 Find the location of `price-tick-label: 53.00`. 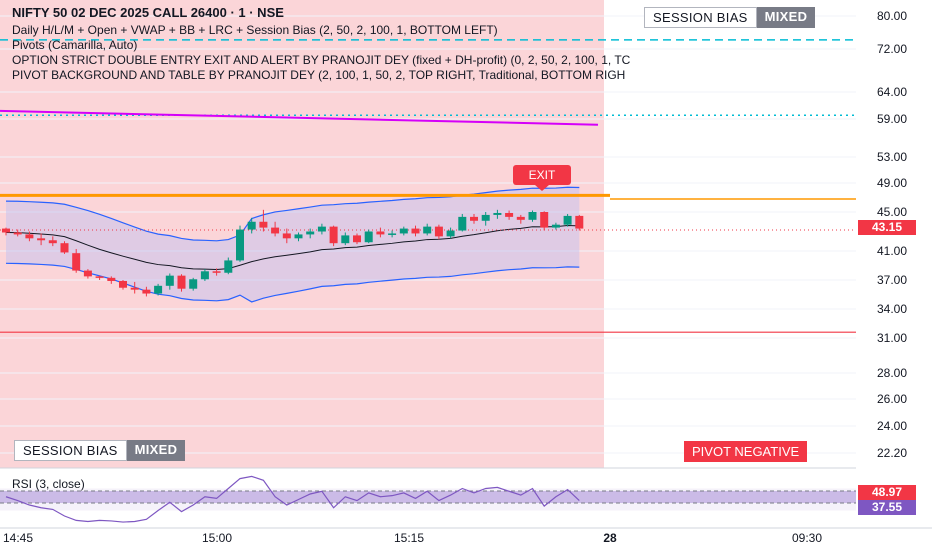

price-tick-label: 53.00 is located at coordinates (892, 157).